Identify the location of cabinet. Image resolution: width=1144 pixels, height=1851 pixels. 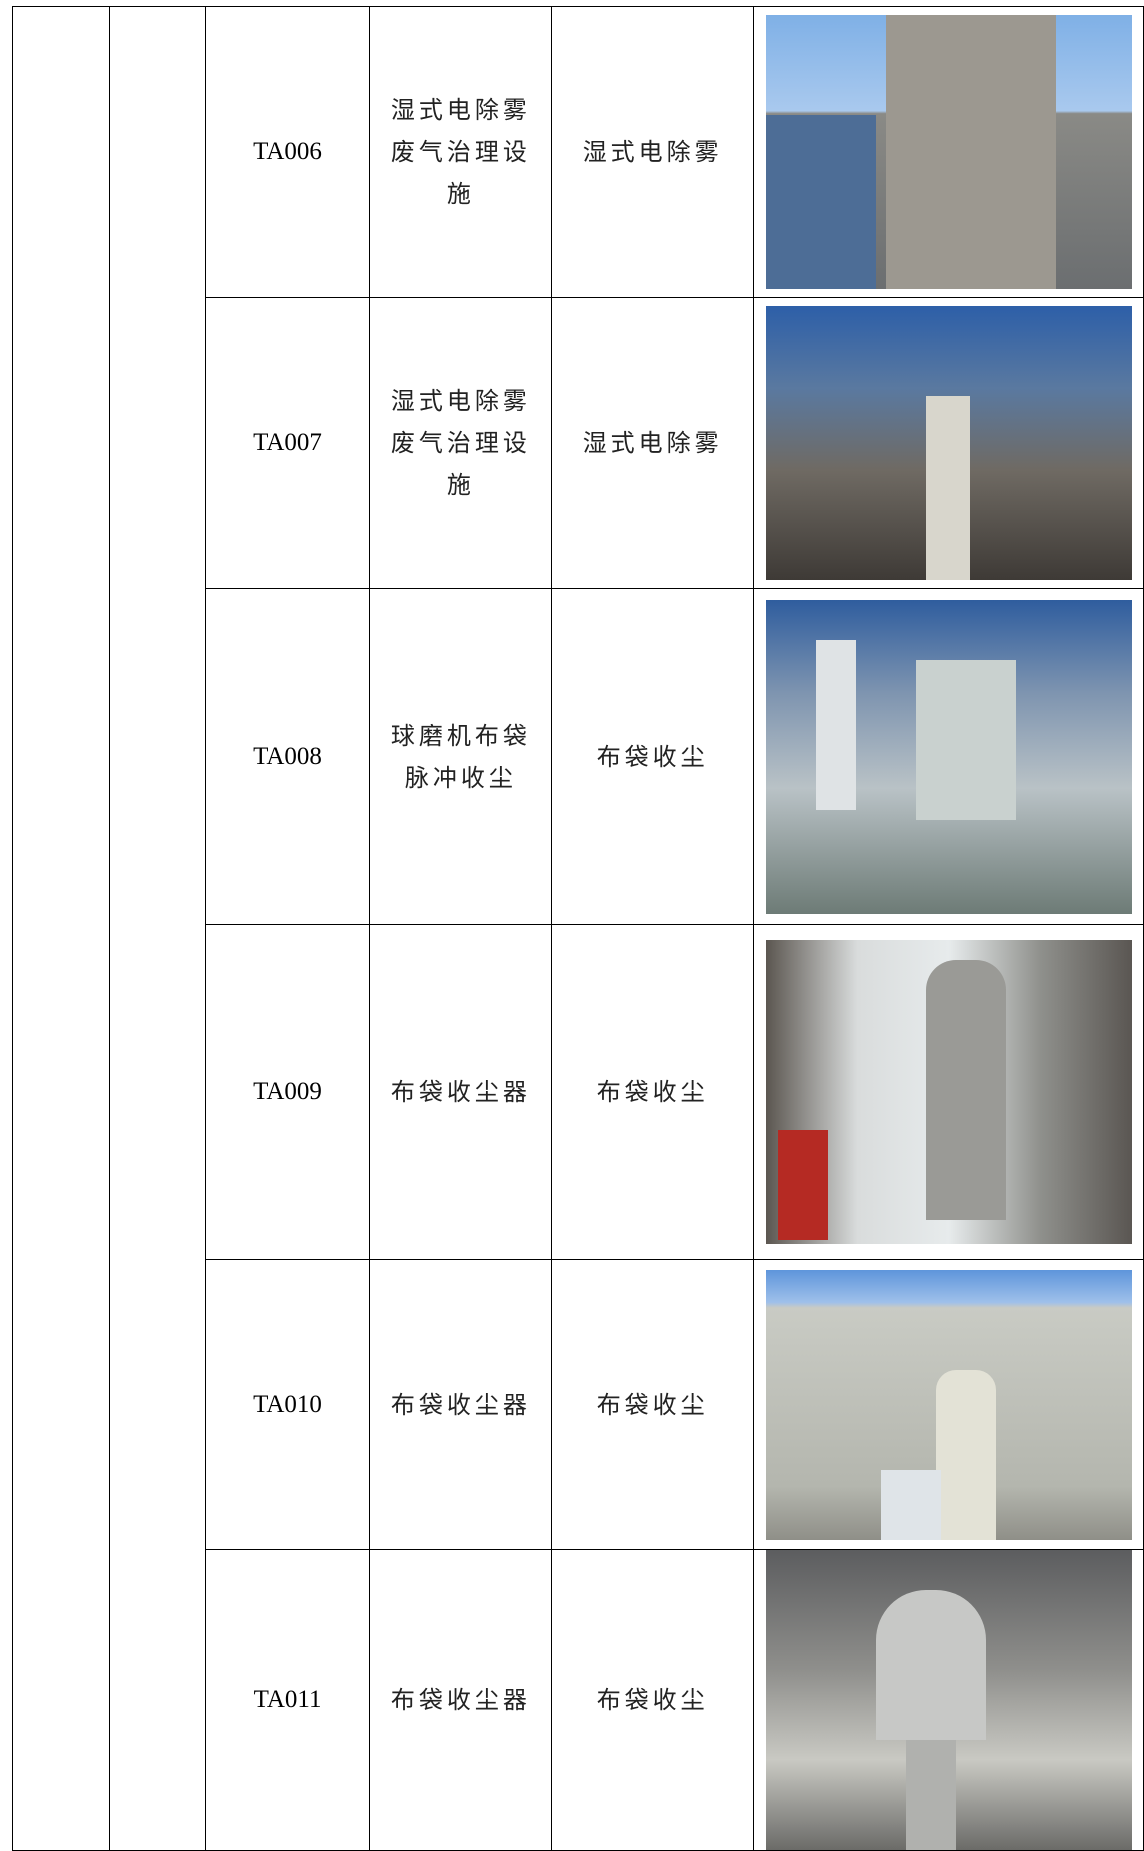
(802, 1185).